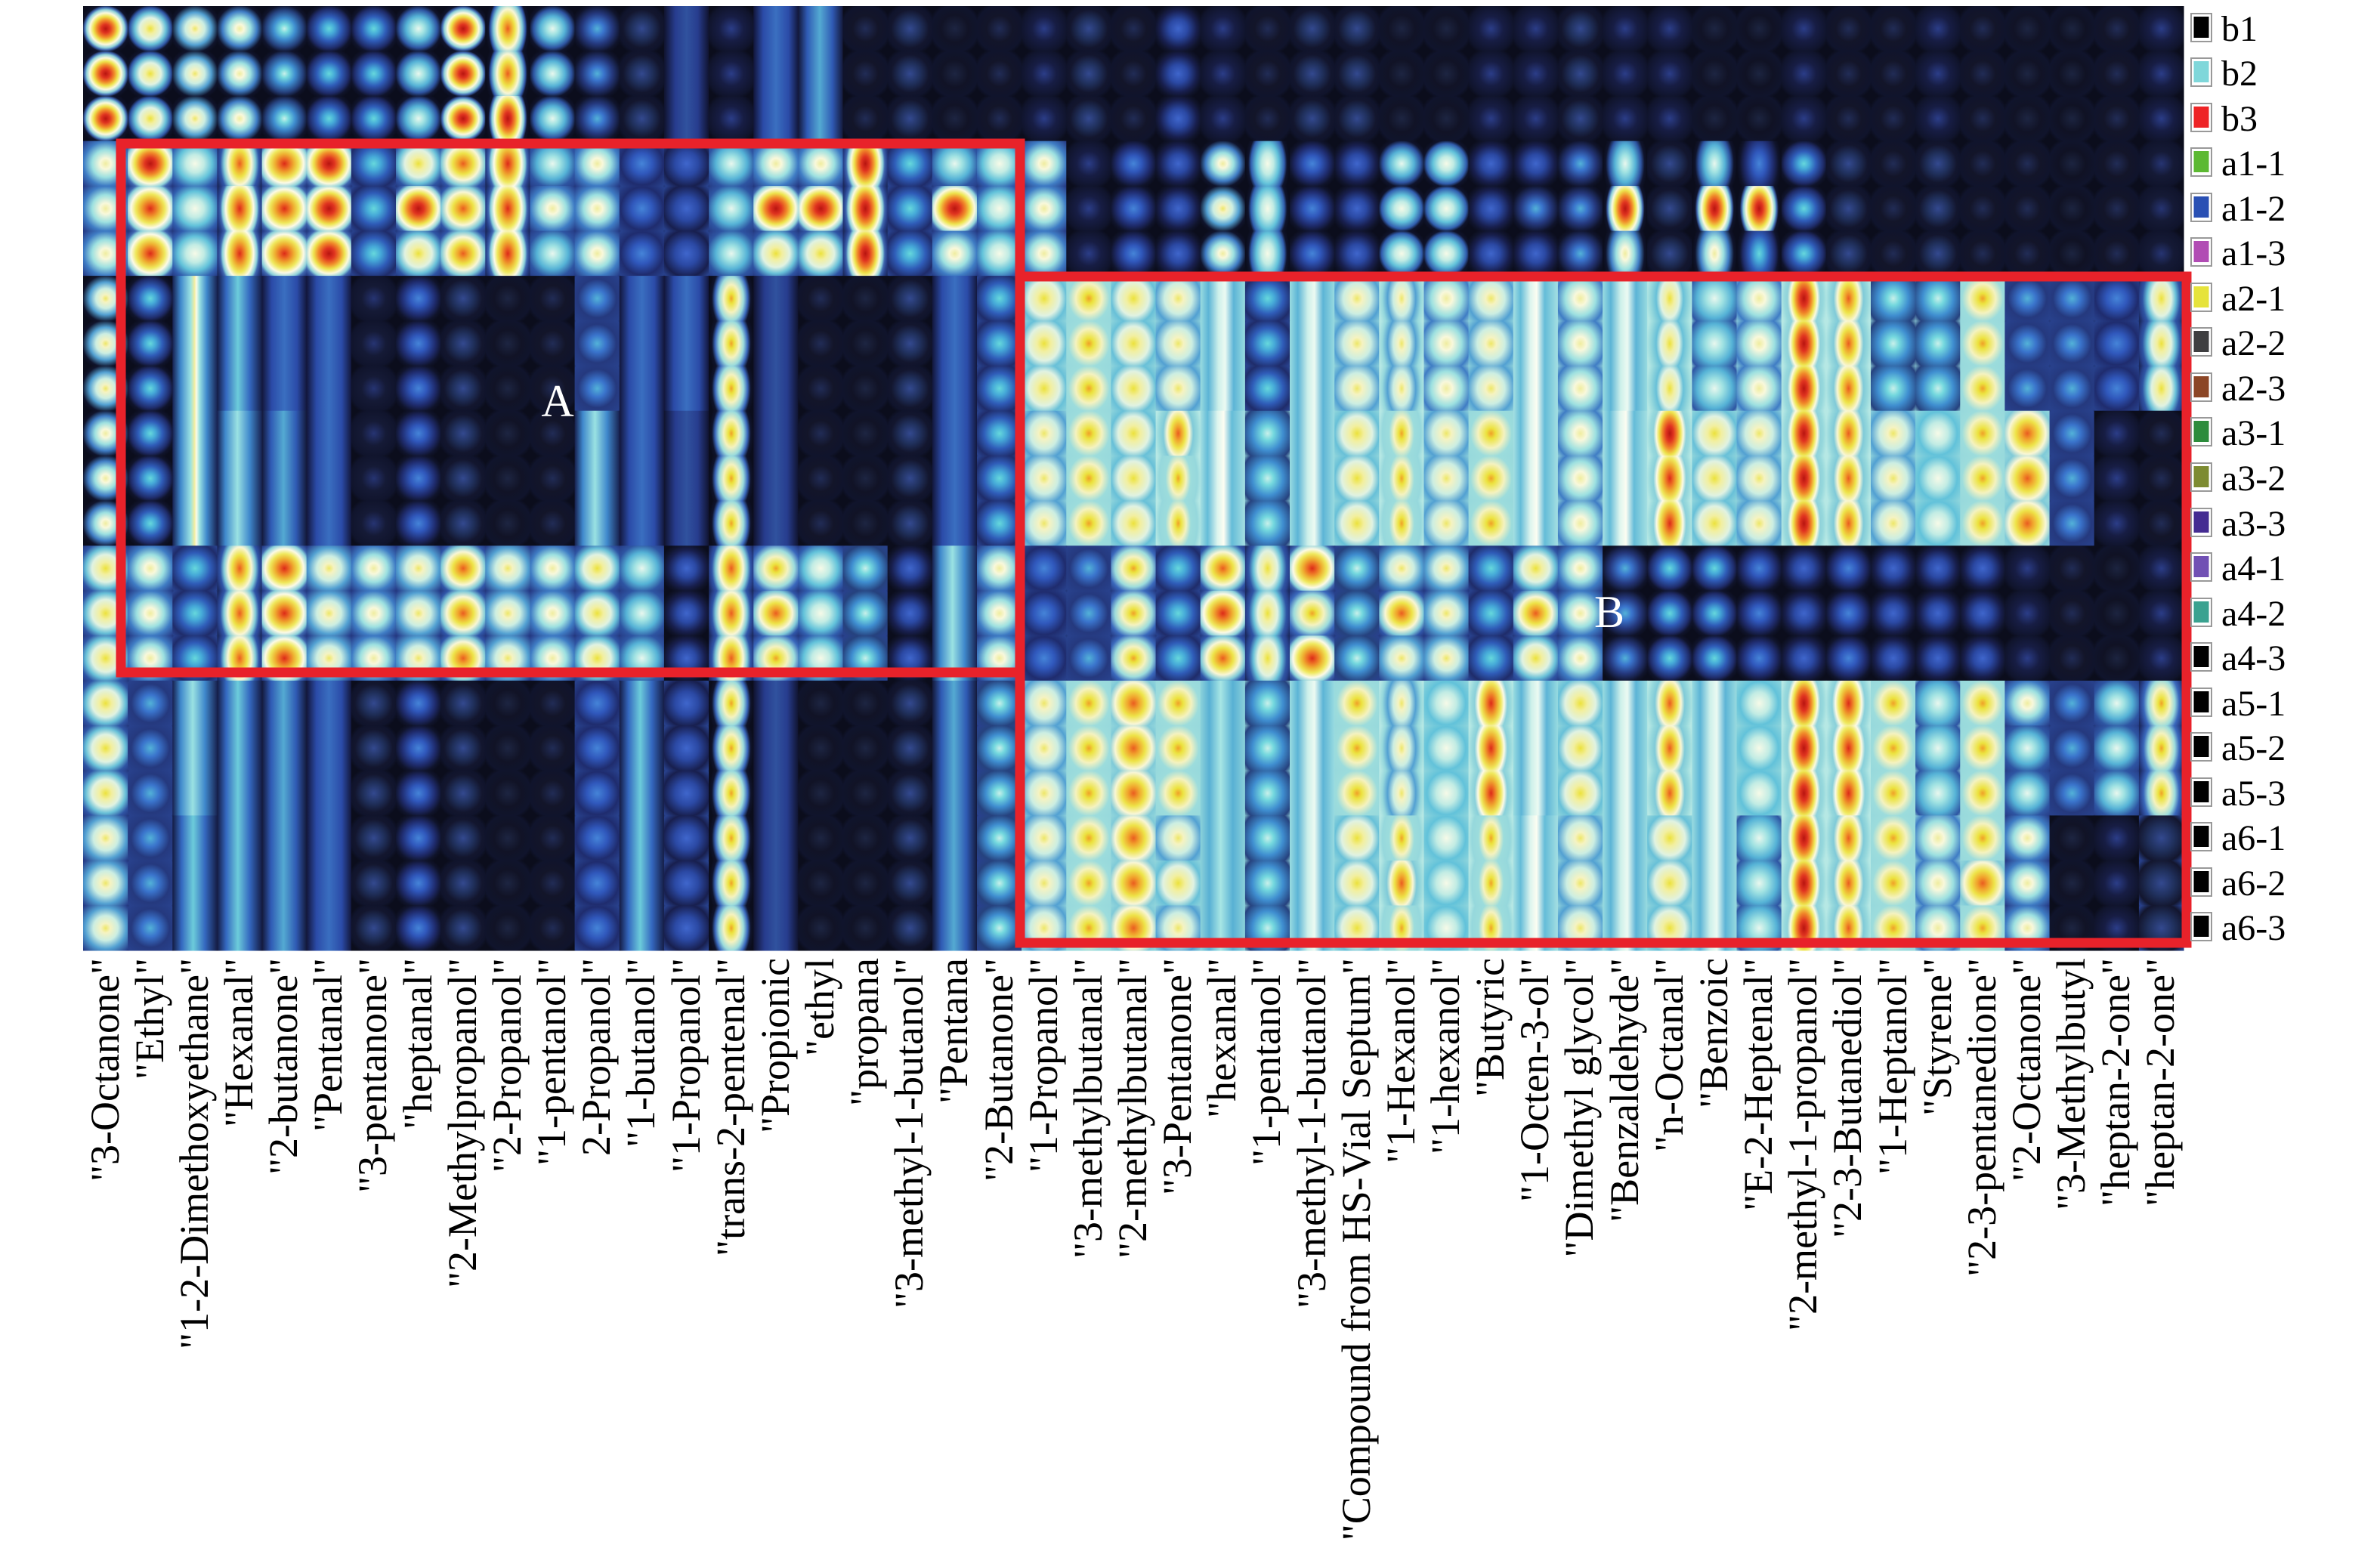  I want to click on svg-text: a5-1, so click(2253, 704).